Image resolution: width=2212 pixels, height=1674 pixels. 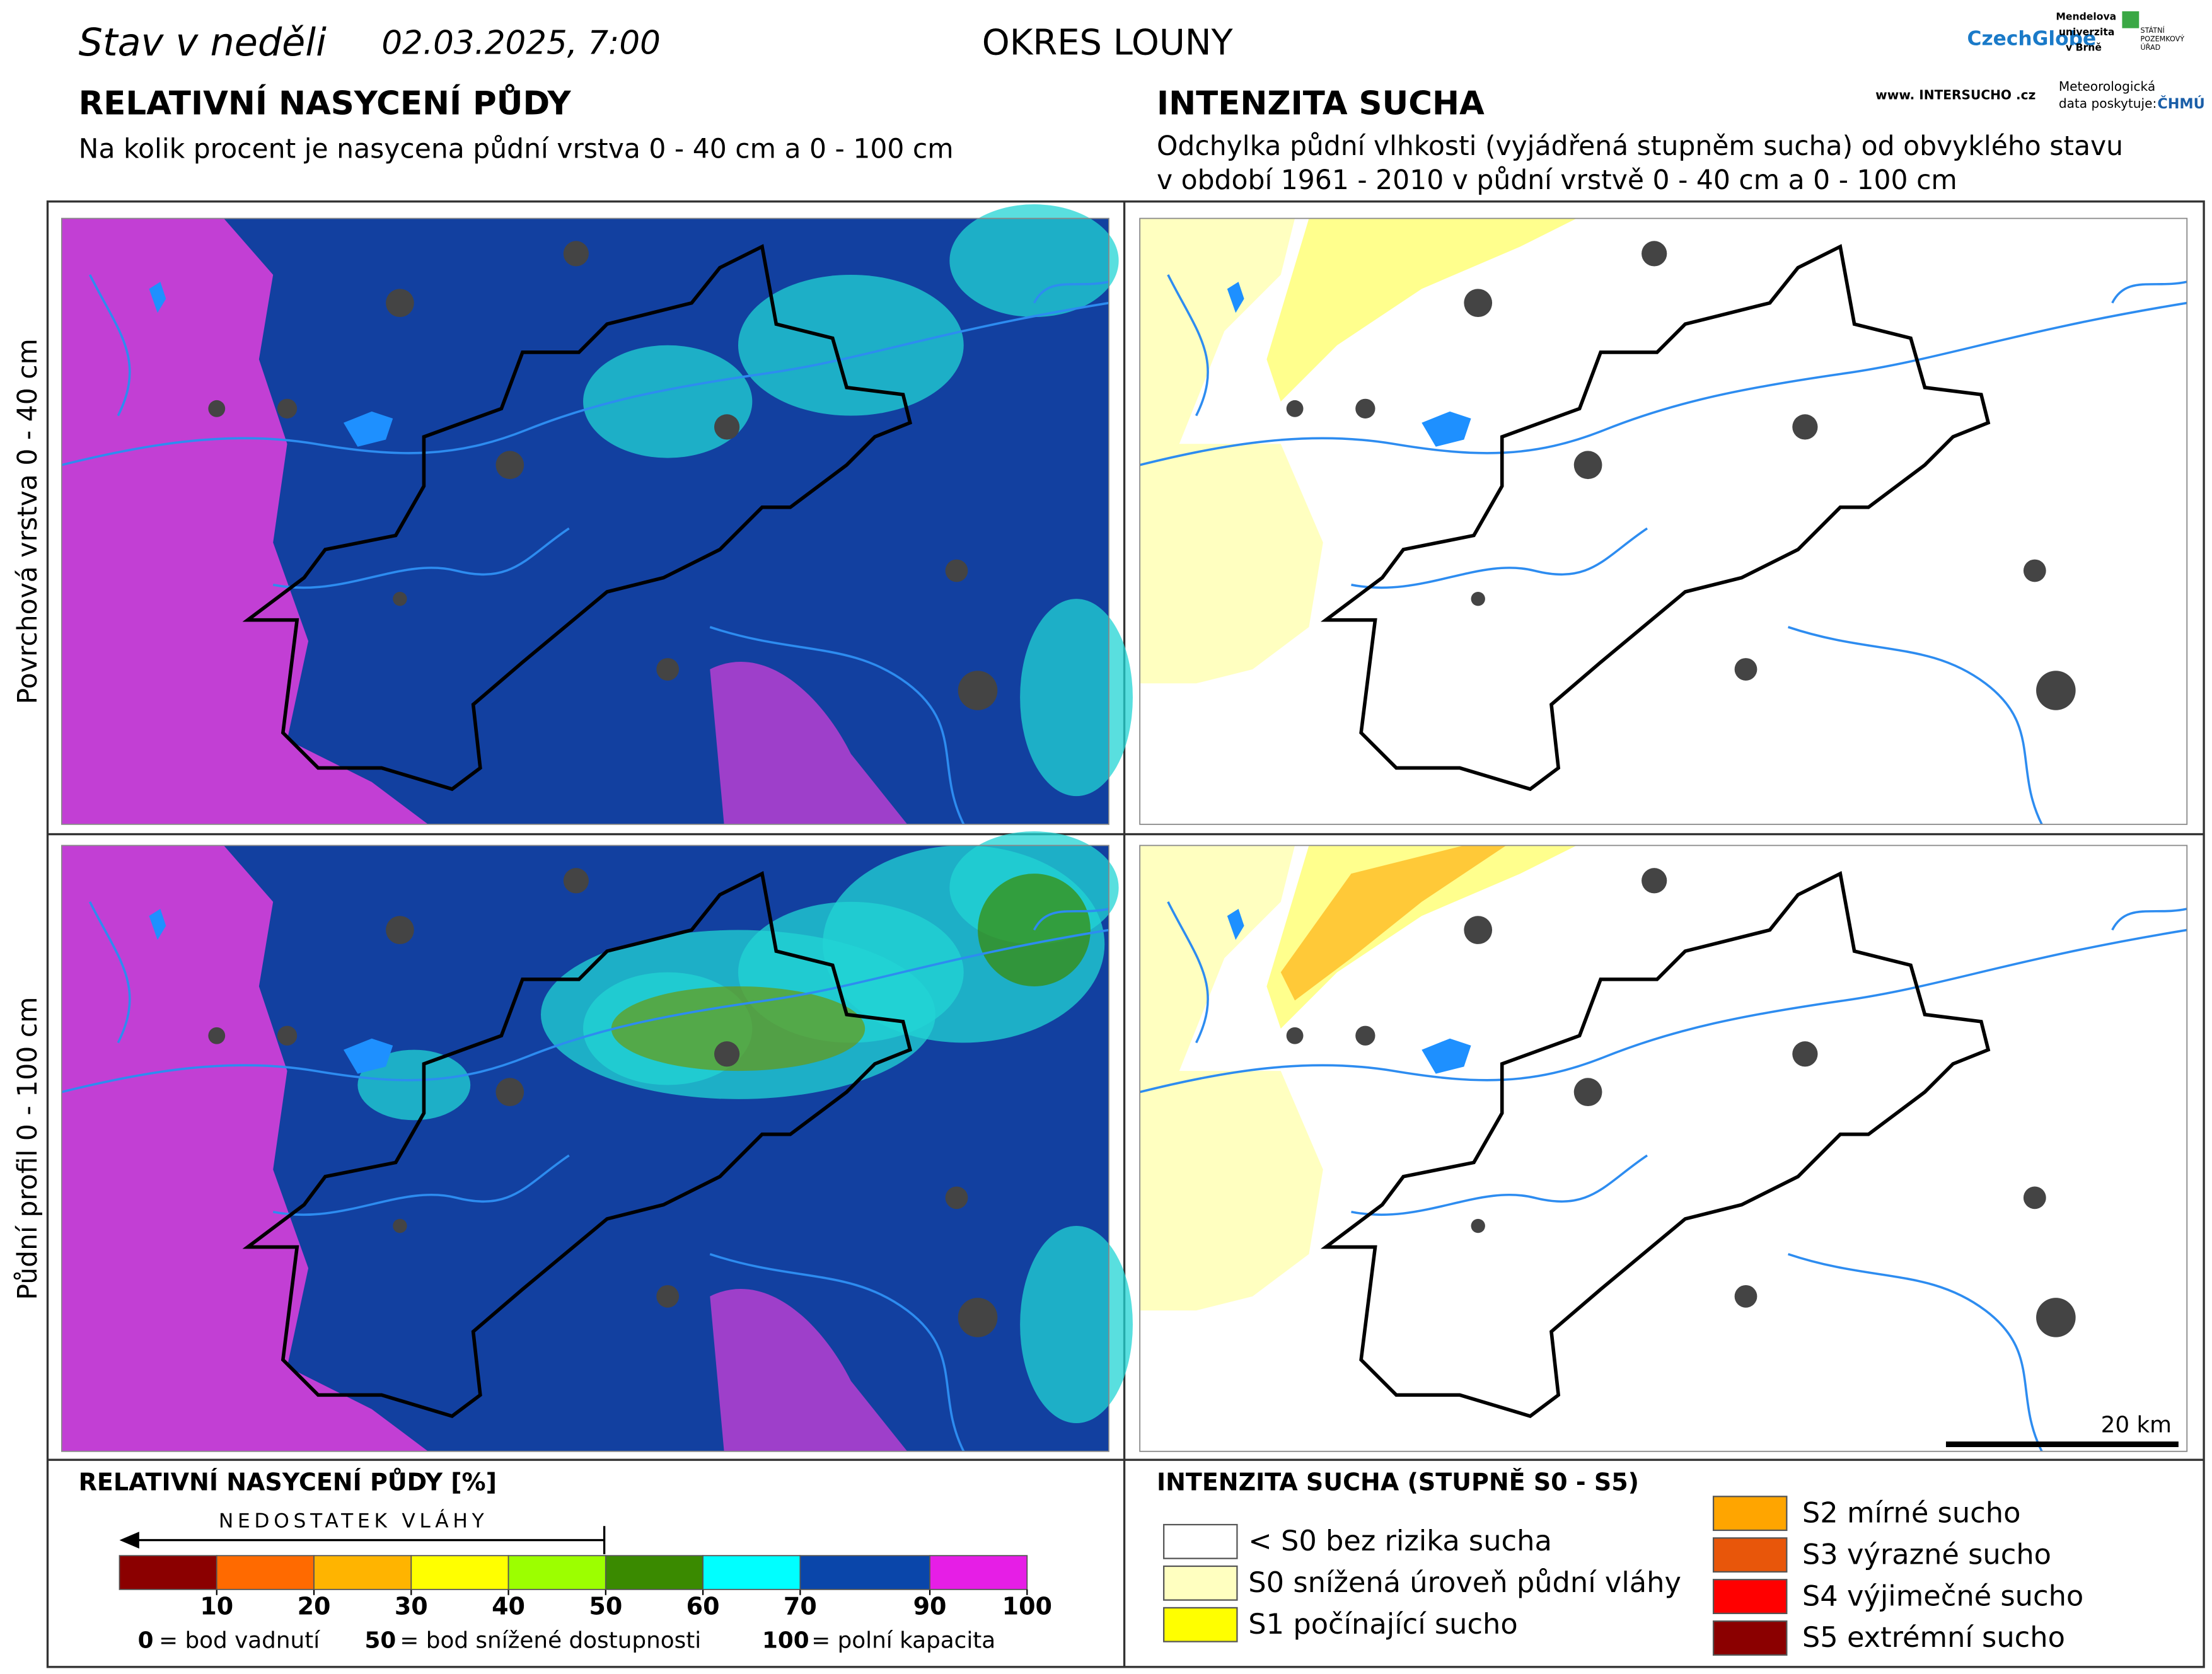 I want to click on colorbar-tick-label: 60, so click(x=703, y=1606).